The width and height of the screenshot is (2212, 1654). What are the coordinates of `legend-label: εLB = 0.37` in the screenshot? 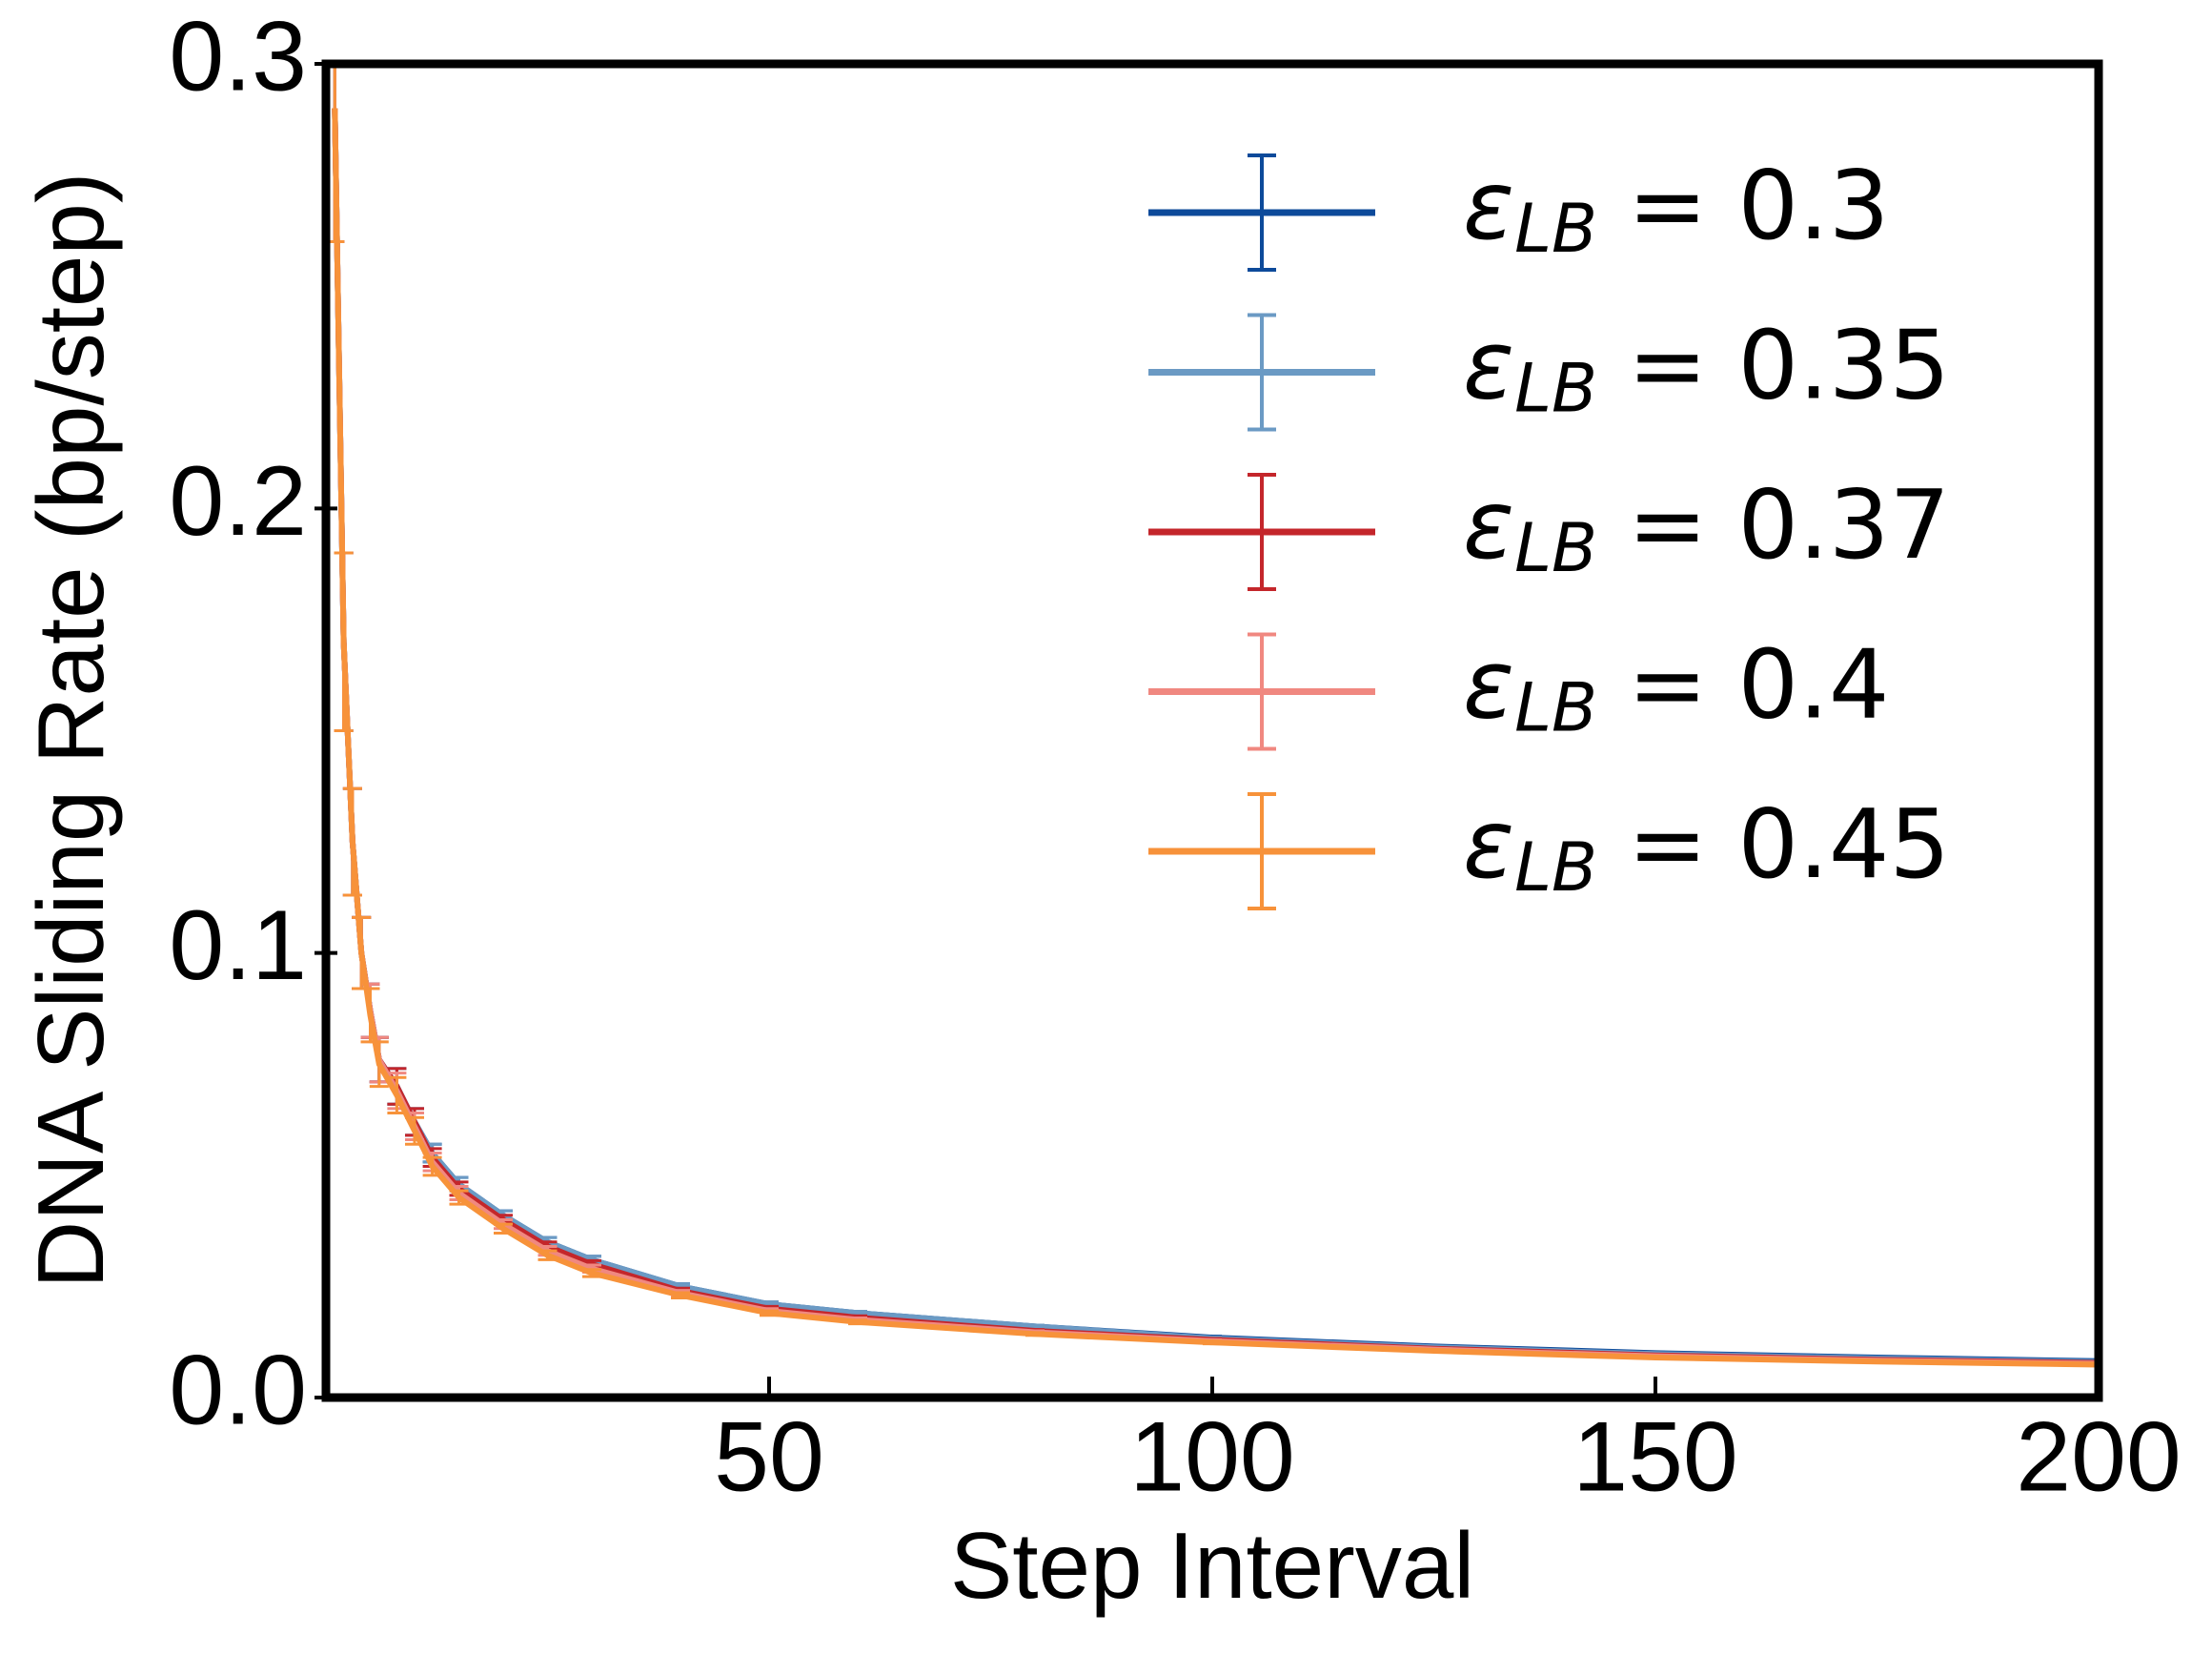 It's located at (1706, 528).